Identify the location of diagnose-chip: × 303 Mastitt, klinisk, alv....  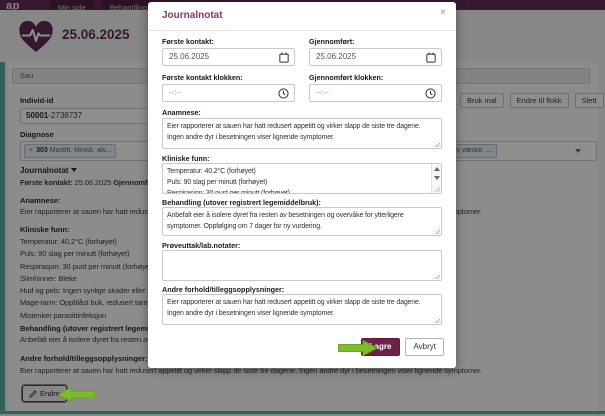
(70, 151).